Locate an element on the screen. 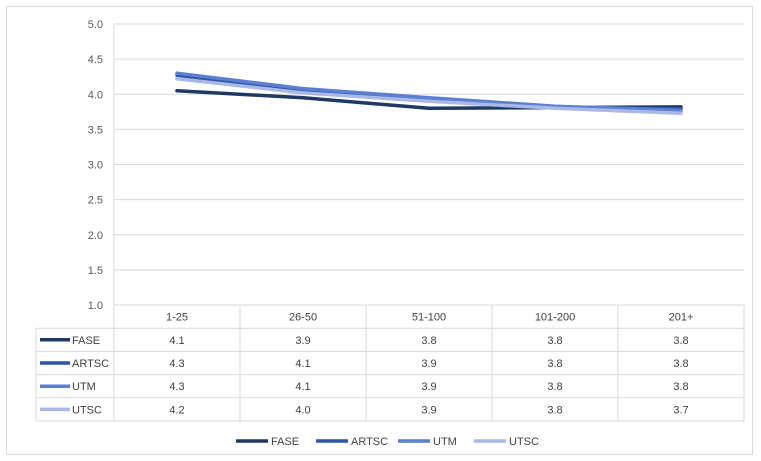 The image size is (761, 461). table-series-name: FASE is located at coordinates (86, 341).